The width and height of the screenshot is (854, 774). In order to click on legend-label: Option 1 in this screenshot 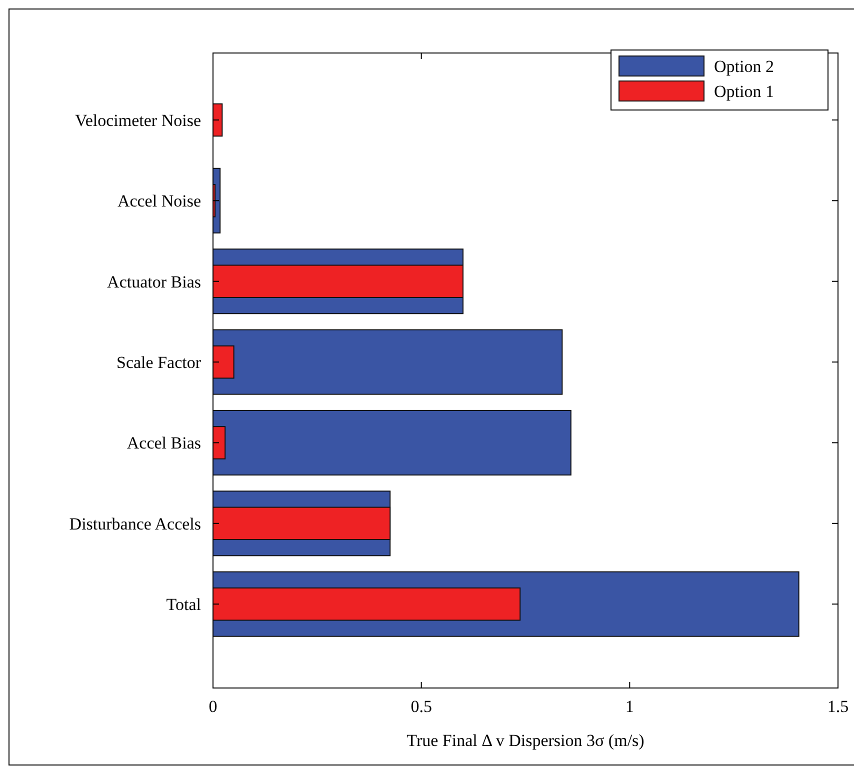, I will do `click(744, 91)`.